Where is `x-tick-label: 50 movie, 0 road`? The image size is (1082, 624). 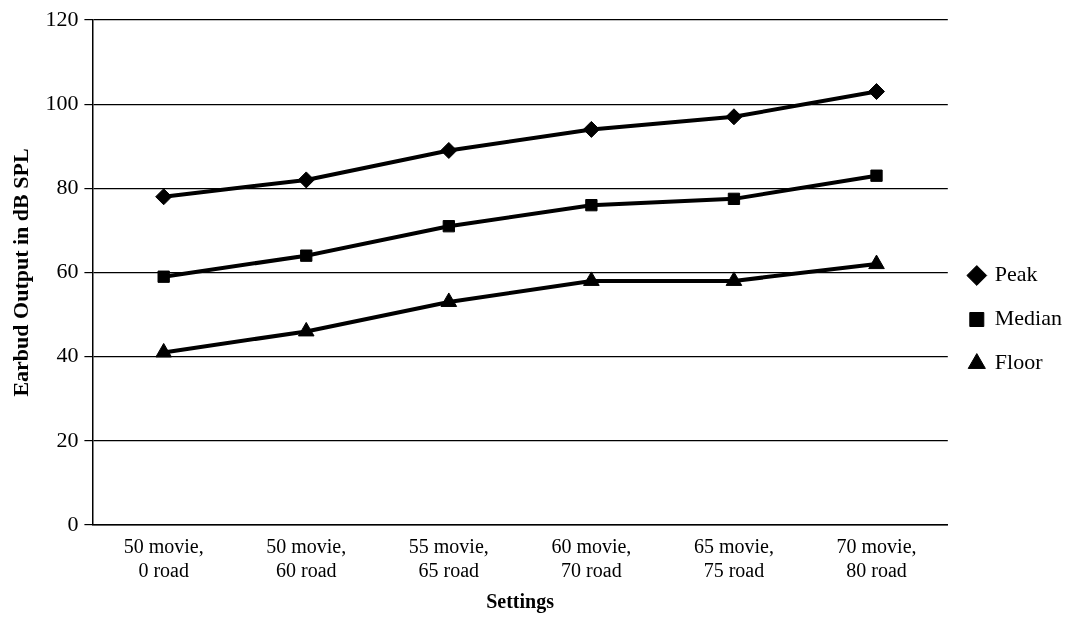 x-tick-label: 50 movie, 0 road is located at coordinates (163, 558).